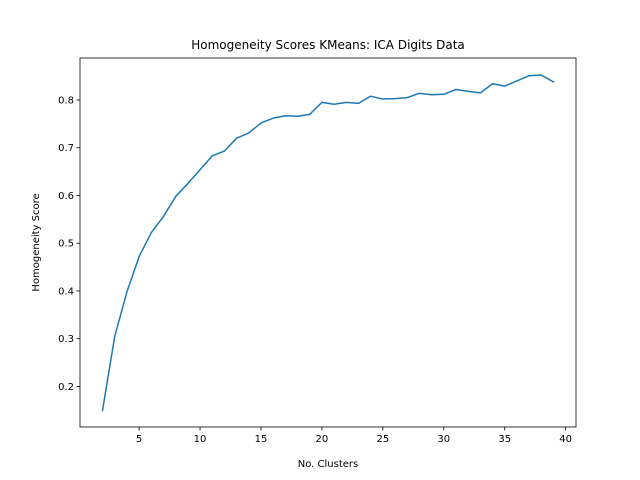 Image resolution: width=640 pixels, height=480 pixels. What do you see at coordinates (66, 244) in the screenshot?
I see `y-tick-label: 0.5` at bounding box center [66, 244].